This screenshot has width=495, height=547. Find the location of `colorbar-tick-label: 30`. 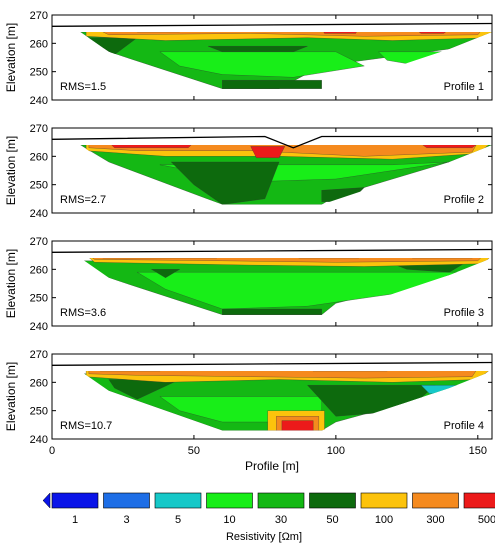

colorbar-tick-label: 30 is located at coordinates (281, 520).